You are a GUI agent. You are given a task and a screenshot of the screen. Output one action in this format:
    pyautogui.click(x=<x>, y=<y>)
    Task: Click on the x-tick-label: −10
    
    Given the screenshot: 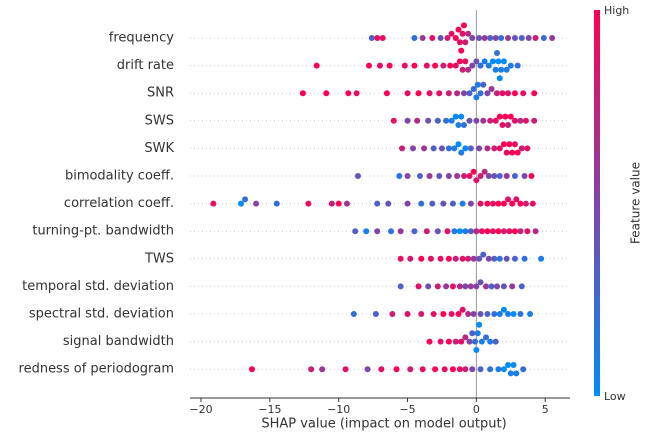 What is the action you would take?
    pyautogui.click(x=338, y=409)
    